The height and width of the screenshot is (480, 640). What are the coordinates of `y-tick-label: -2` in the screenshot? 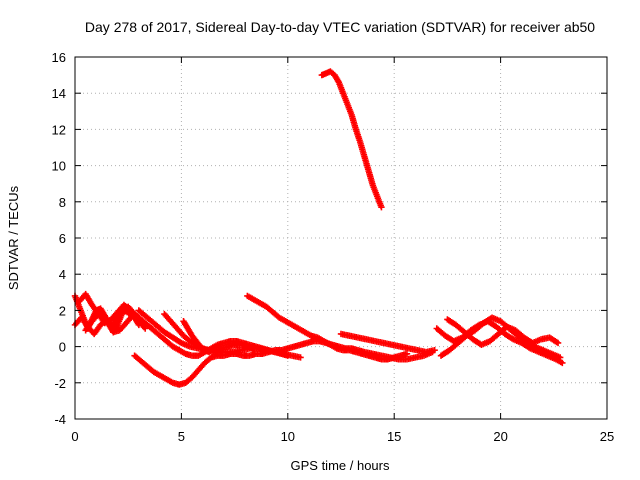 It's located at (60, 383).